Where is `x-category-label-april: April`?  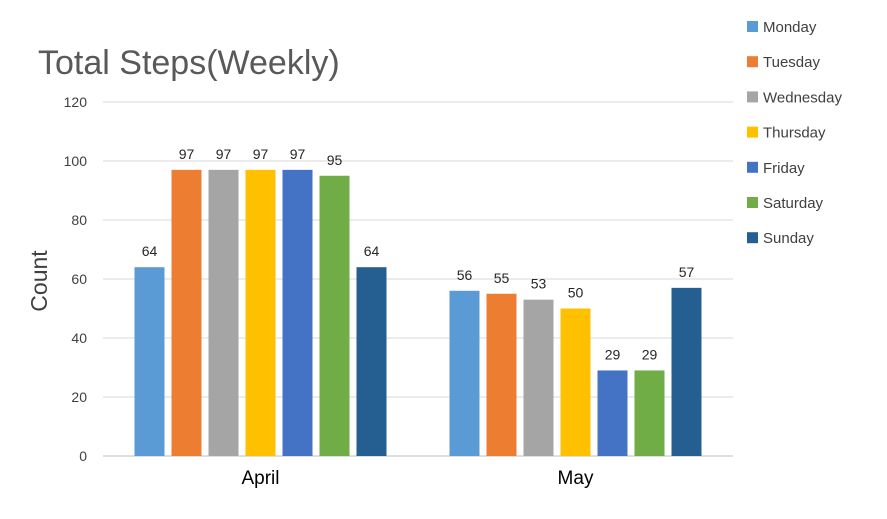 x-category-label-april: April is located at coordinates (260, 478).